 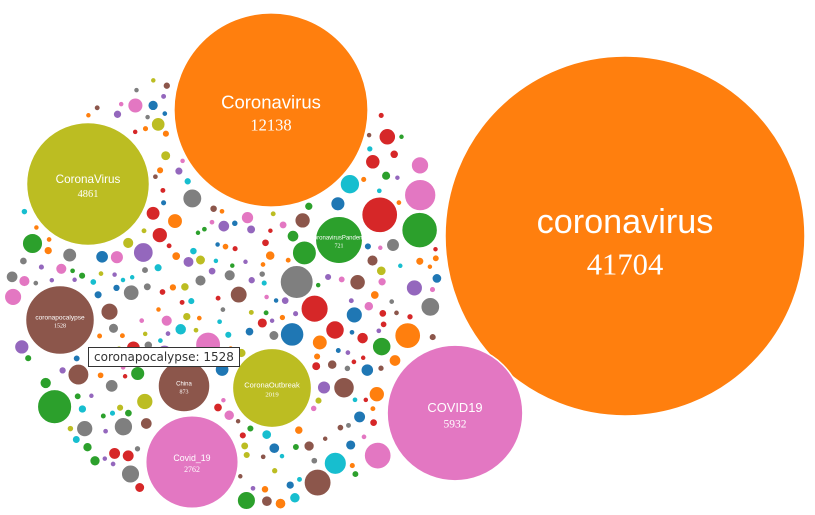 I want to click on bubble-china: China 873, so click(x=184, y=386).